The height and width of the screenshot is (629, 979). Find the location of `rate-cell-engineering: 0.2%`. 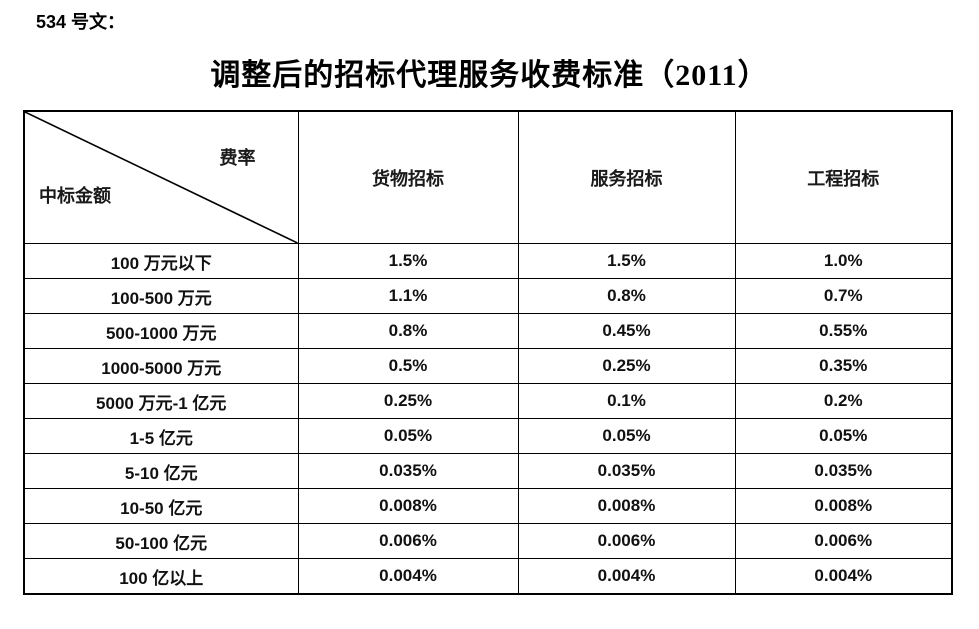

rate-cell-engineering: 0.2% is located at coordinates (843, 401).